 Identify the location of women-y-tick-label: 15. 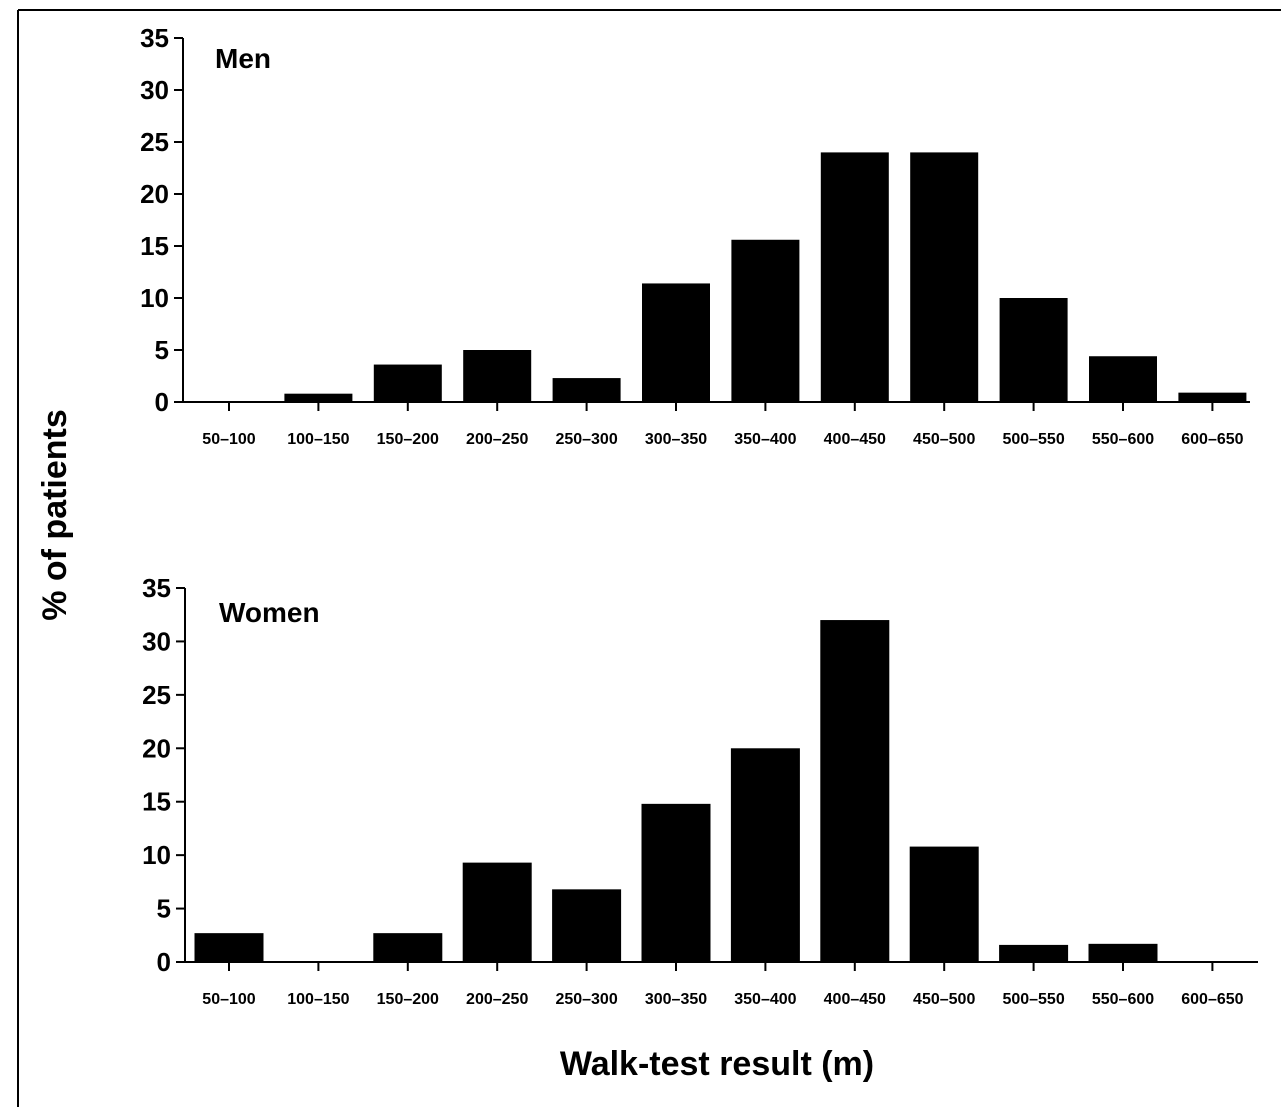
(156, 802).